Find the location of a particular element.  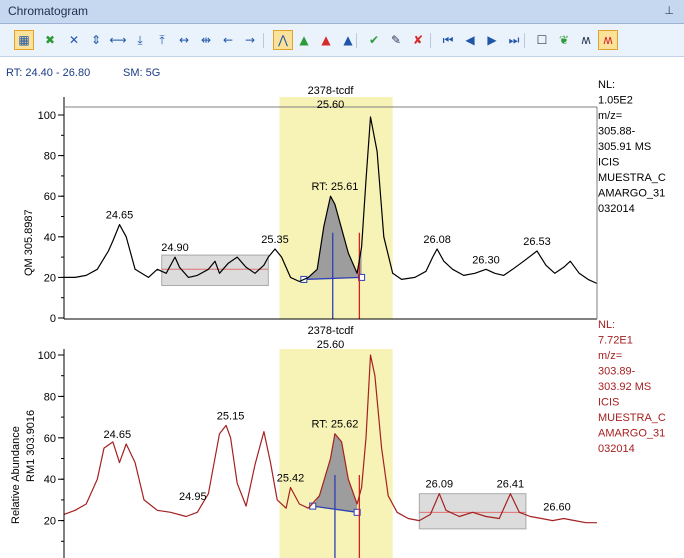

peak-label: RT: 25.62 is located at coordinates (334, 425).